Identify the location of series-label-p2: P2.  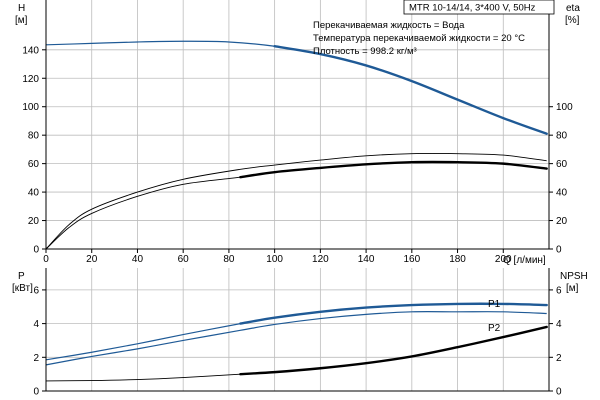
(494, 328).